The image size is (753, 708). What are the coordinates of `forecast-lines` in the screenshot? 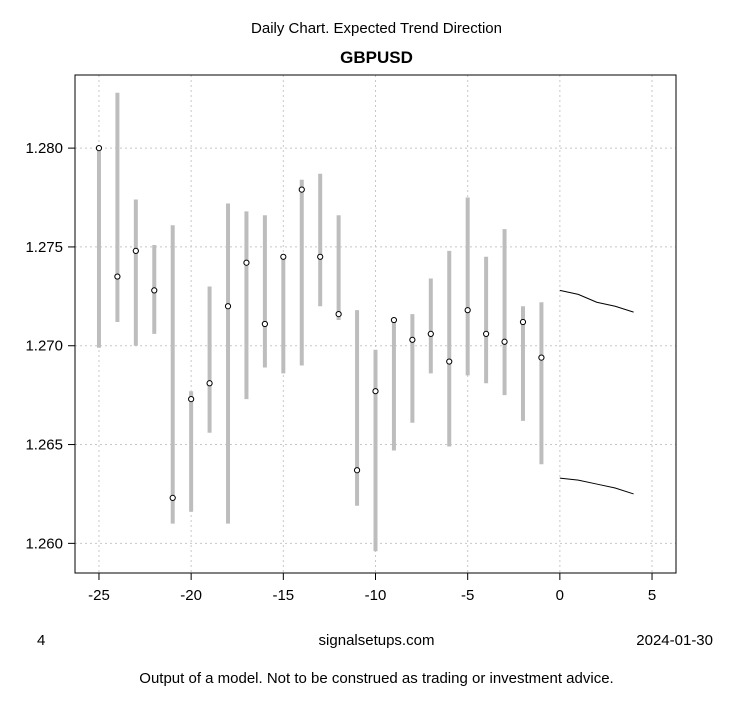 It's located at (596, 392).